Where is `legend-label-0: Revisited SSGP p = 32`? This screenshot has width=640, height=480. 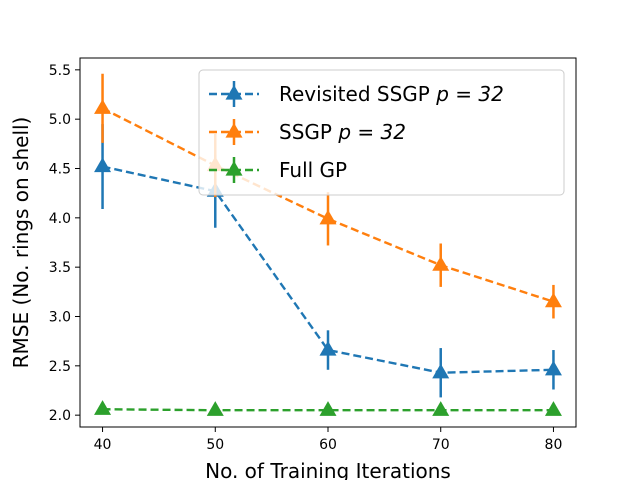 legend-label-0: Revisited SSGP p = 32 is located at coordinates (391, 94).